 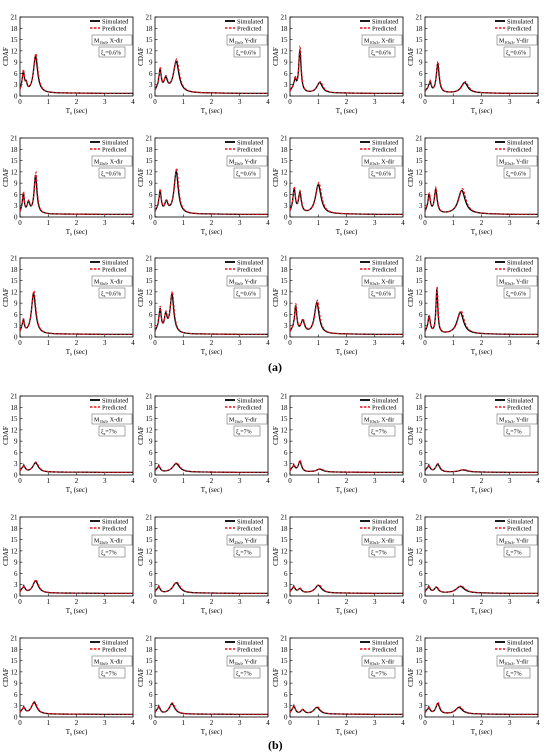 What do you see at coordinates (375, 343) in the screenshot?
I see `x-tick-label: 3` at bounding box center [375, 343].